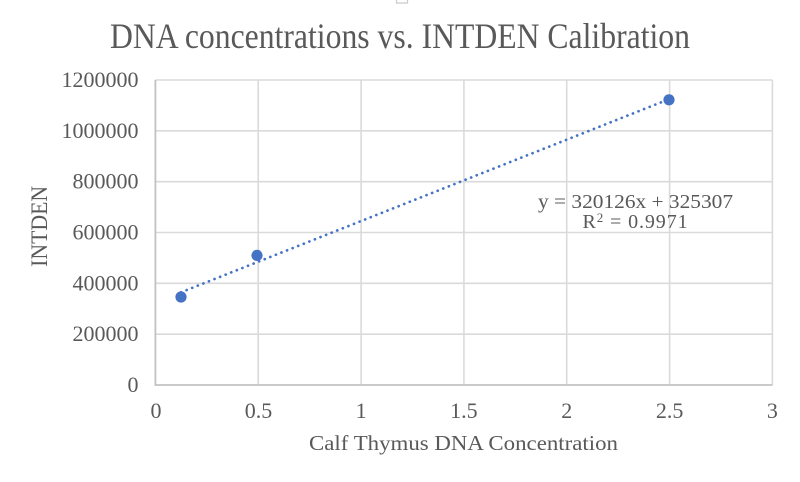  I want to click on svg-text: 1, so click(361, 410).